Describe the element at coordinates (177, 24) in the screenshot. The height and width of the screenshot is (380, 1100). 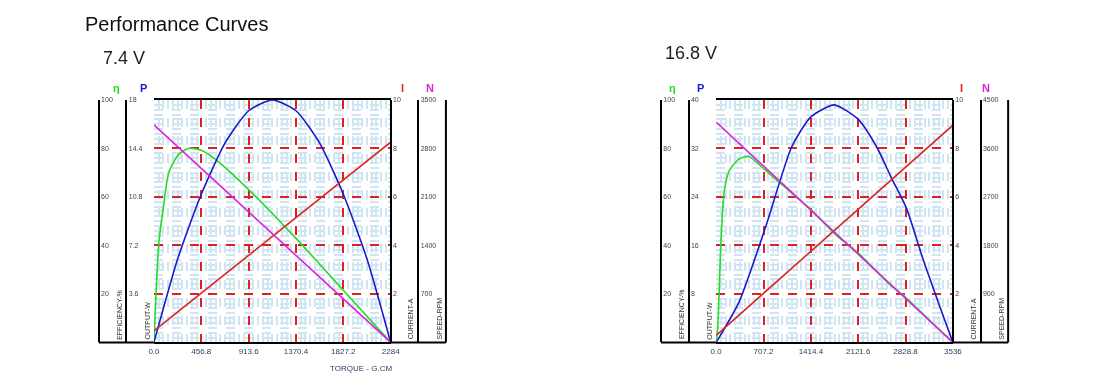
I see `chart-title: Performance Curves` at that location.